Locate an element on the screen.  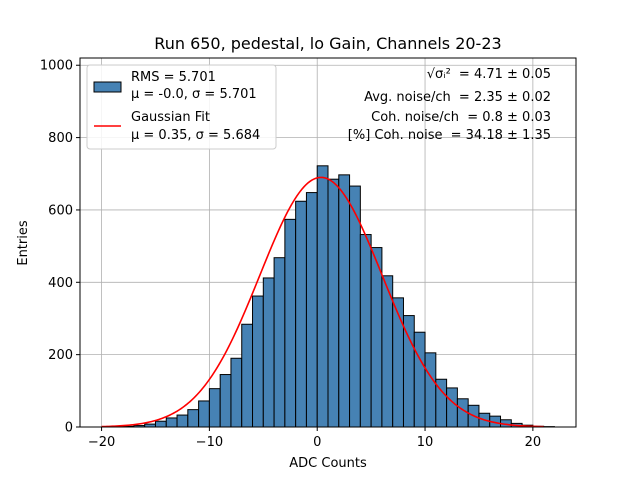
annotation-coh-noise-percent: [%] Coh. noise = 34.18 ± 1.35 is located at coordinates (449, 135).